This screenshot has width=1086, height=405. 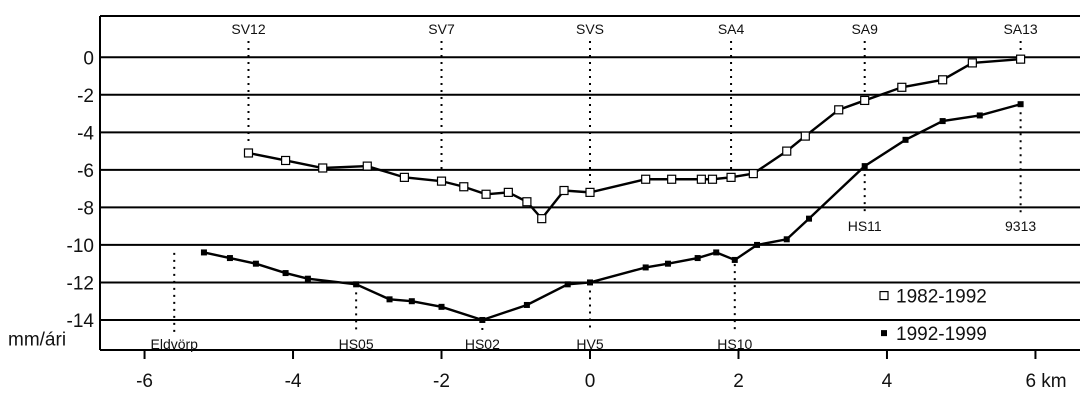 I want to click on legend-label: 1992-1999, so click(x=941, y=334).